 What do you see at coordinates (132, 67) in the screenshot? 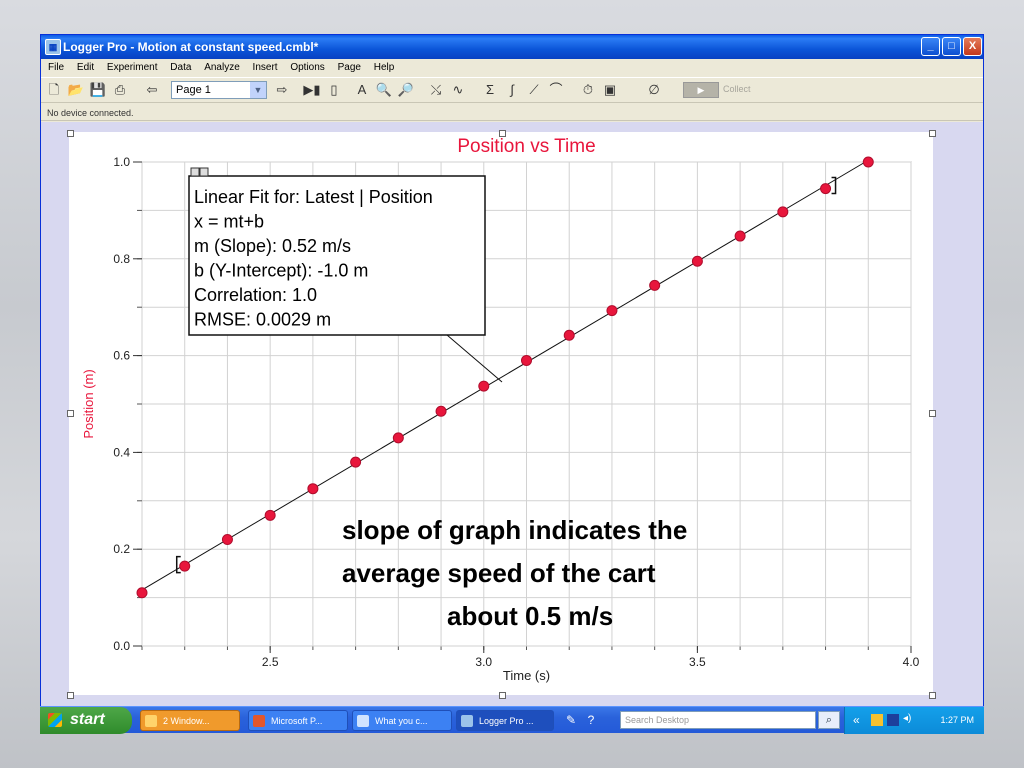
I see `menu-experiment: Experiment` at bounding box center [132, 67].